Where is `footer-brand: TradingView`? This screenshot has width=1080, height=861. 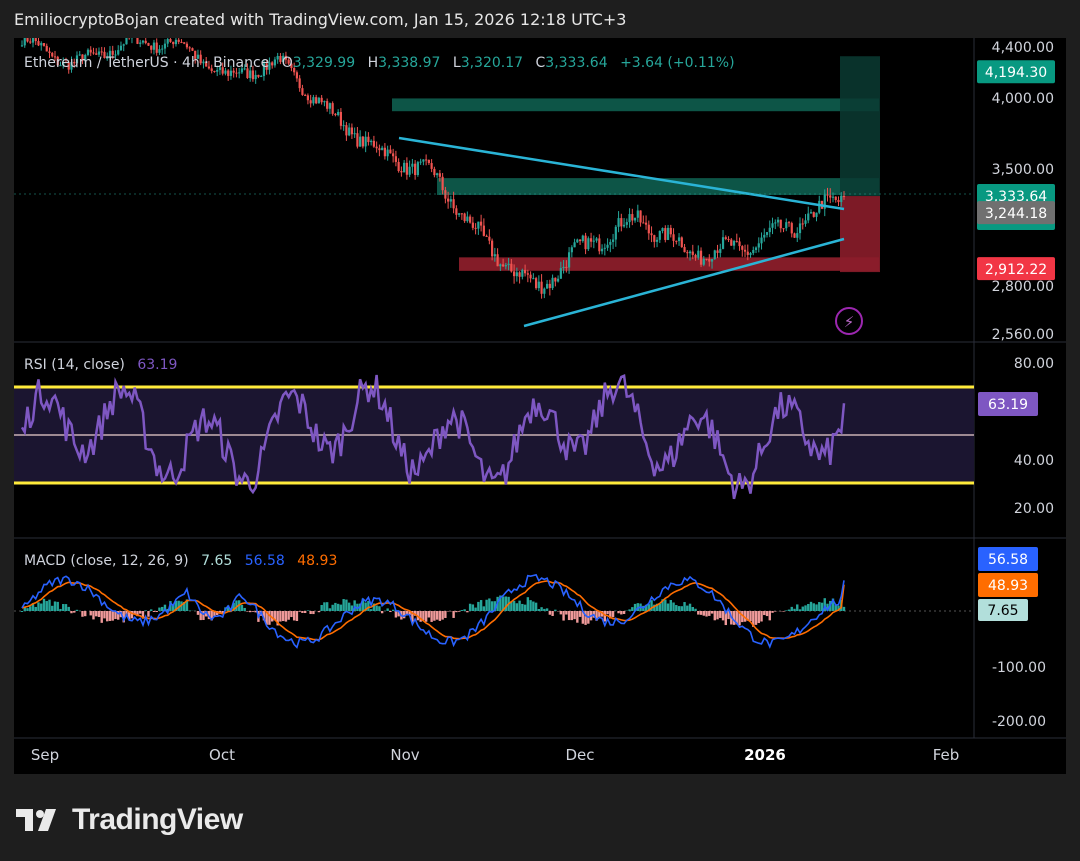
footer-brand: TradingView is located at coordinates (157, 819).